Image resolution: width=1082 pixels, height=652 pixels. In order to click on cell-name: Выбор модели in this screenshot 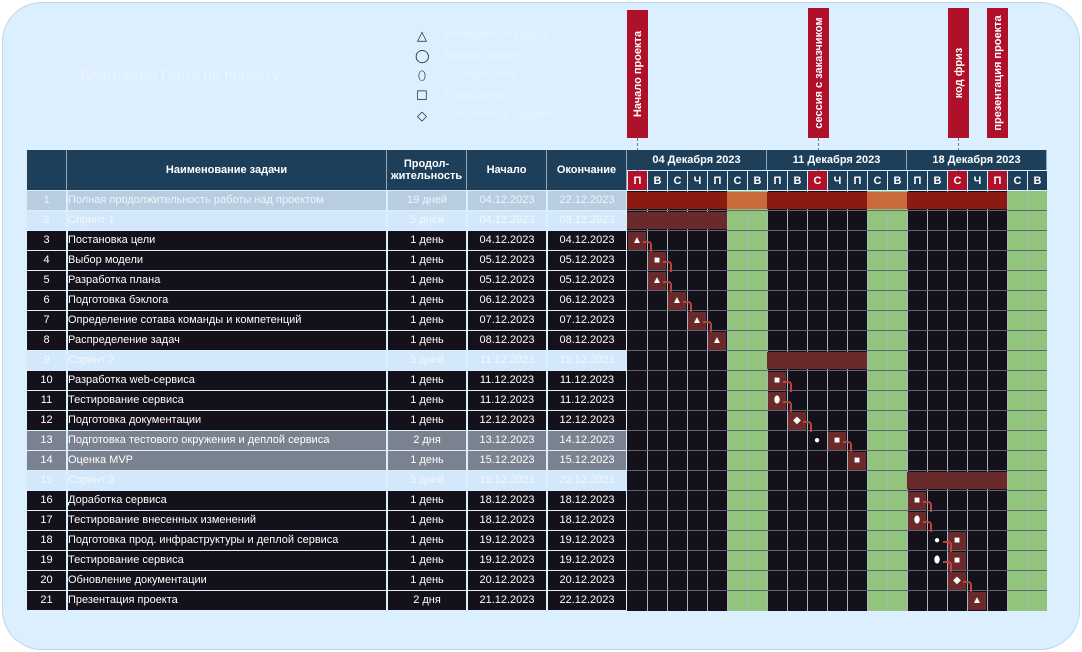, I will do `click(227, 260)`.